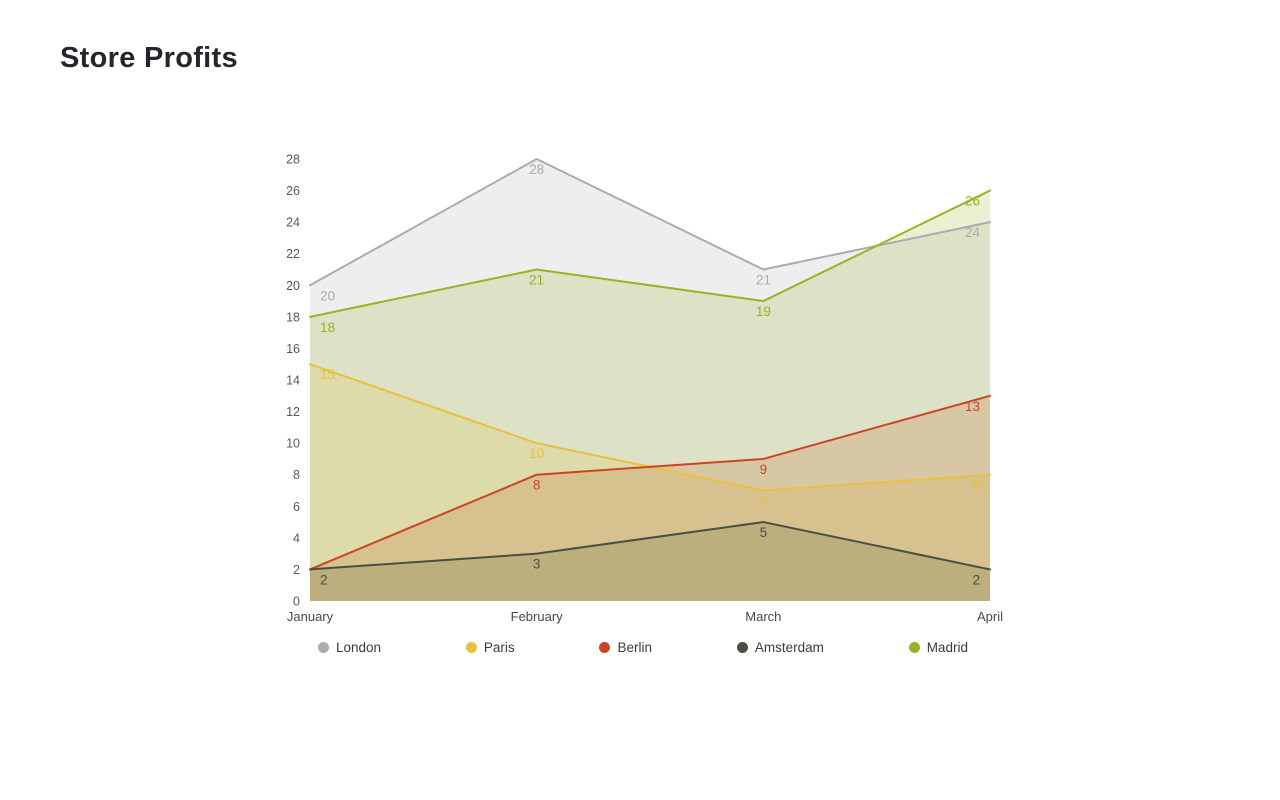  I want to click on y-axis-tick-label: 22, so click(293, 254).